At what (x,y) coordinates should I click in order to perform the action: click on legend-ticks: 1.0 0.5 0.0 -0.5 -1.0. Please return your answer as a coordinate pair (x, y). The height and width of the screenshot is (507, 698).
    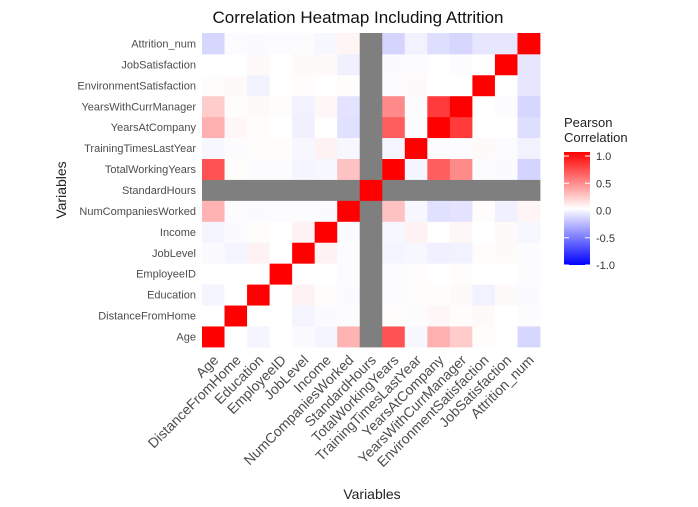
    Looking at the image, I should click on (589, 211).